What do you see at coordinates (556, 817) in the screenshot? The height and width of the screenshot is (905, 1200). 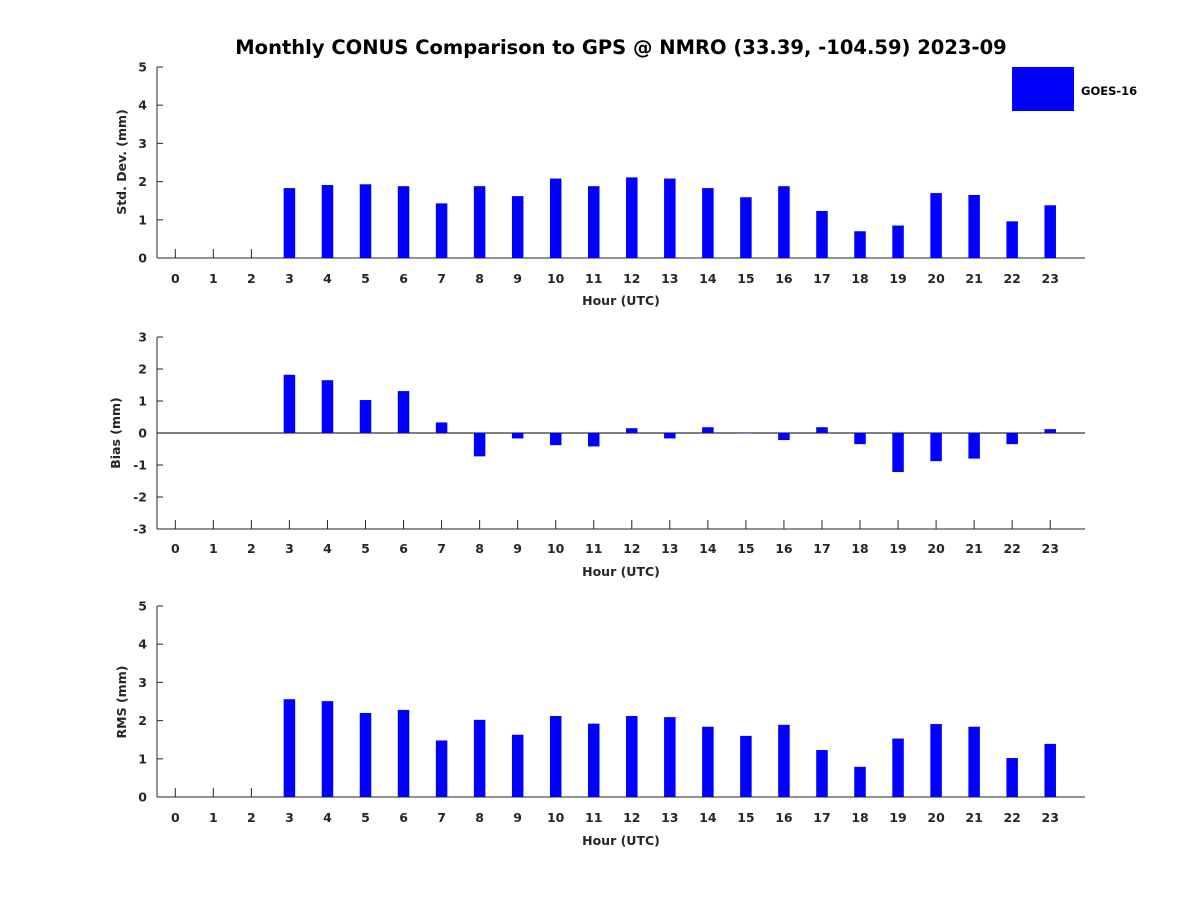 I see `x-tick-label: 10` at bounding box center [556, 817].